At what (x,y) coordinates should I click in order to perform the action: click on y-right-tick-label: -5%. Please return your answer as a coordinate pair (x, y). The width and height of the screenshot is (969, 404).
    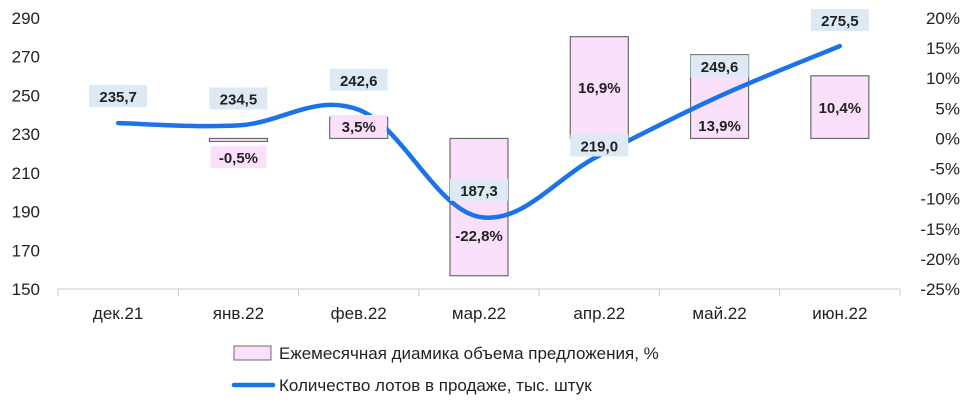
    Looking at the image, I should click on (945, 169).